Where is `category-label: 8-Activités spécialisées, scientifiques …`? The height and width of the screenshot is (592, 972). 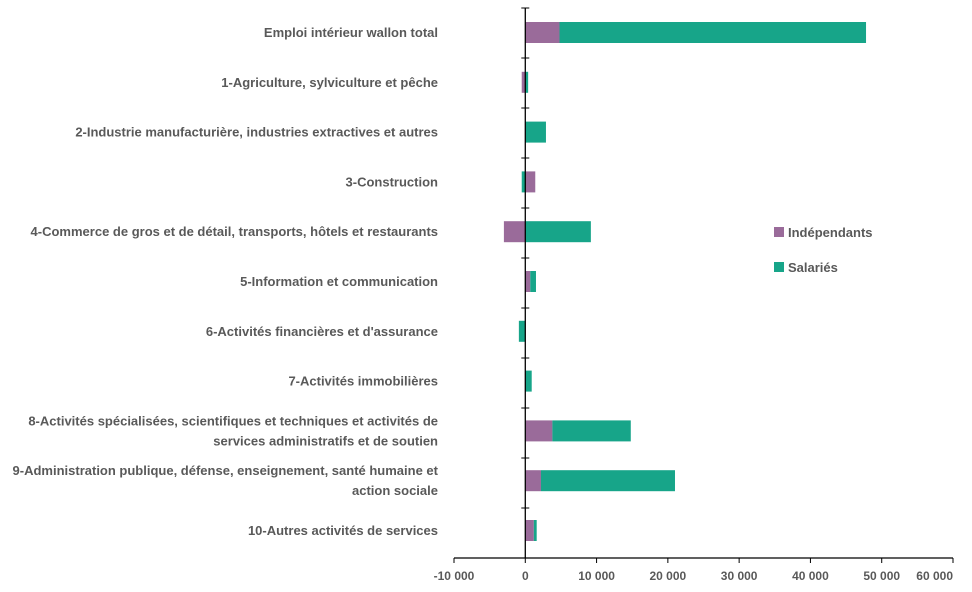 category-label: 8-Activités spécialisées, scientifiques … is located at coordinates (233, 430).